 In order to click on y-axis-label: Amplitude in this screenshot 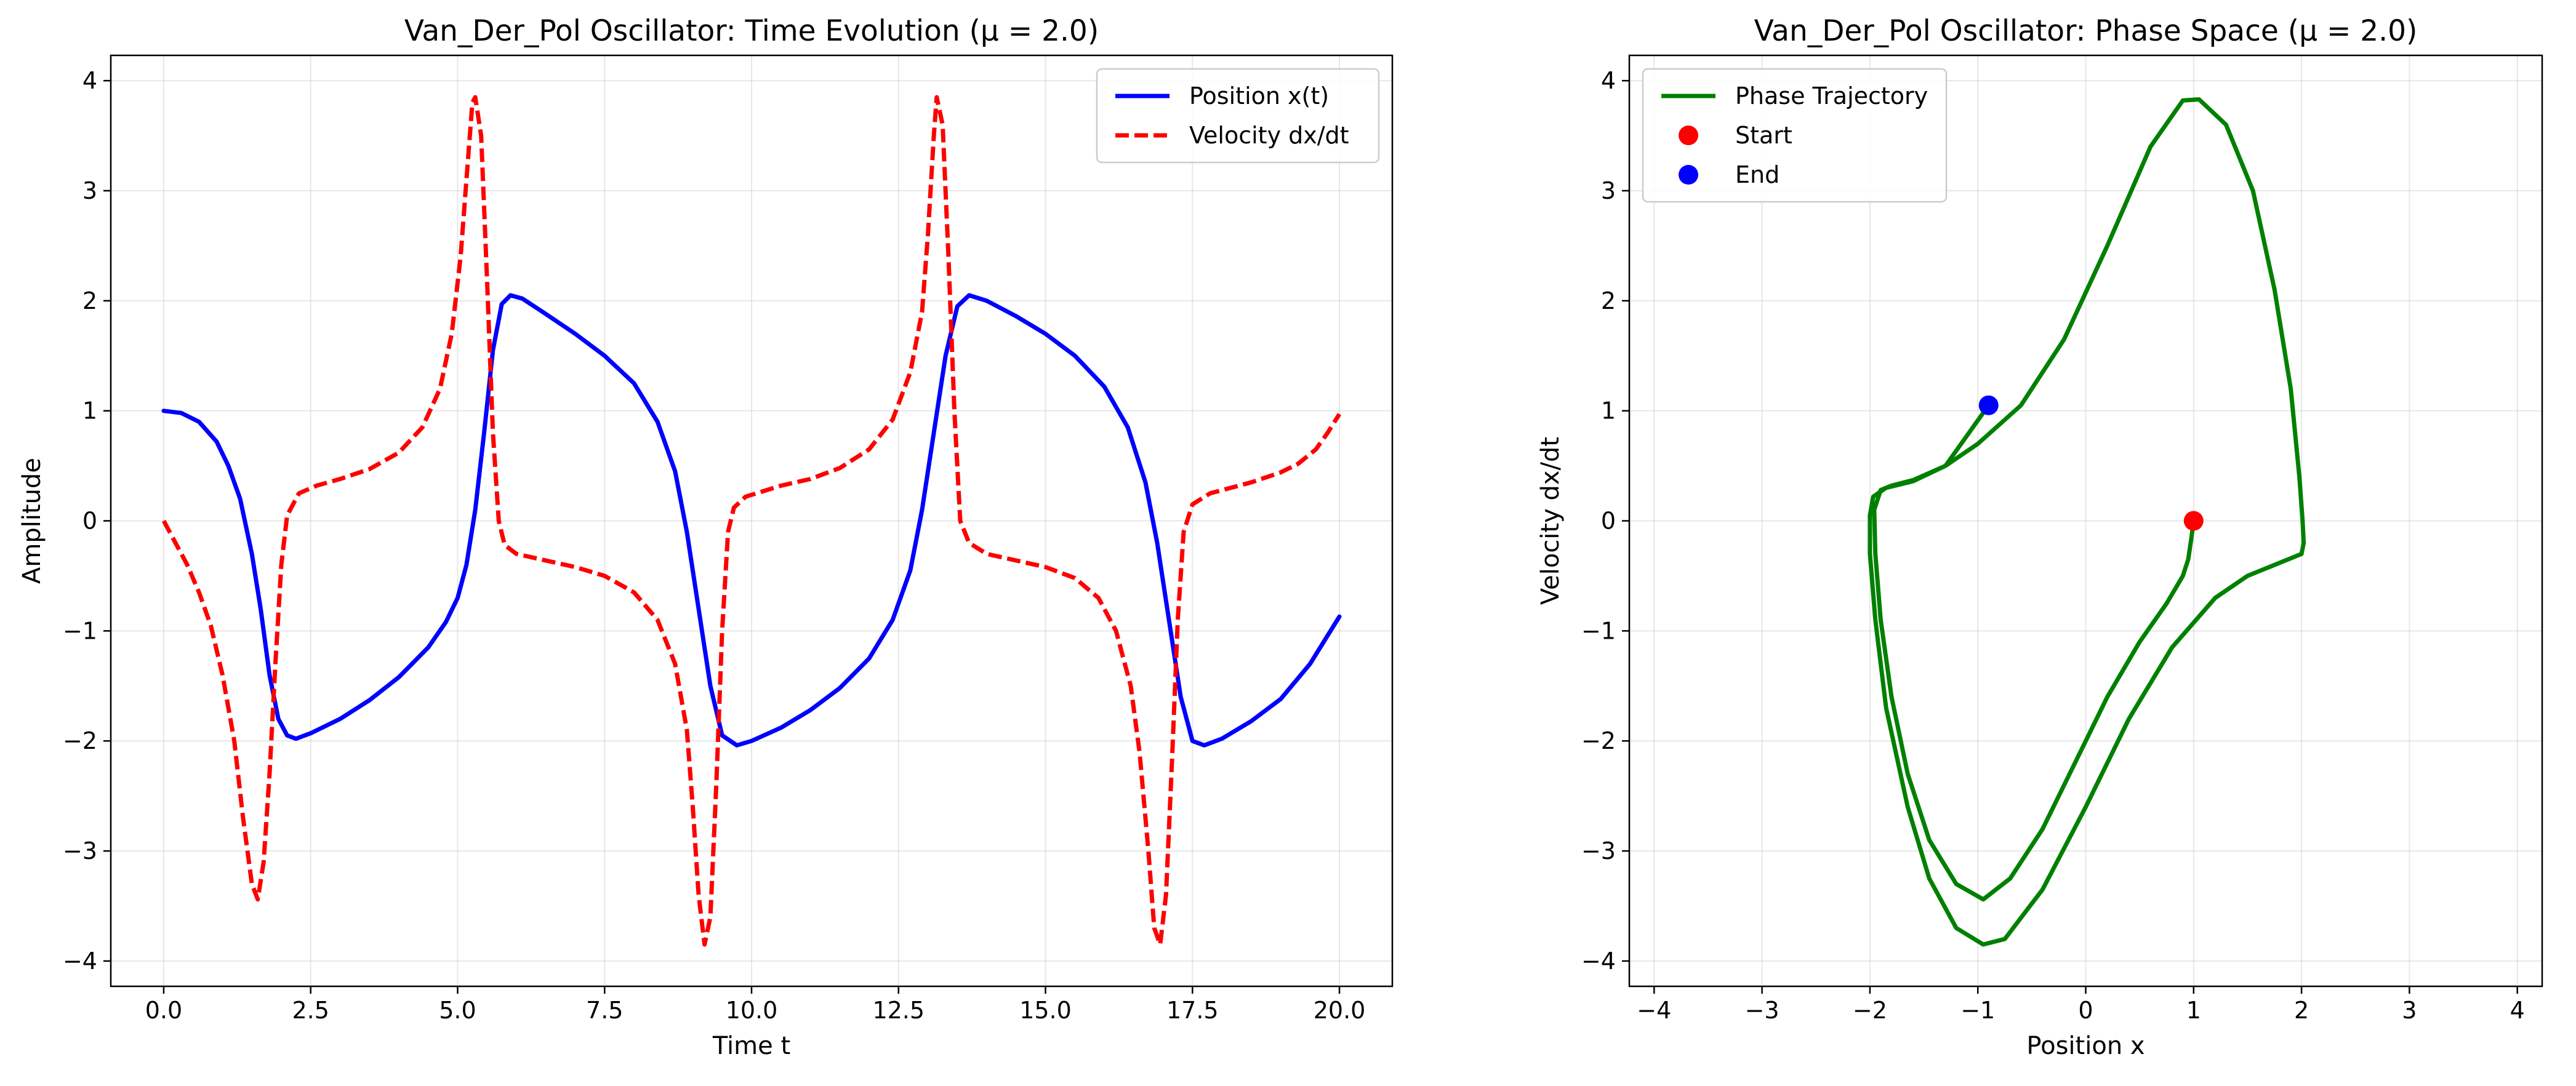, I will do `click(32, 521)`.